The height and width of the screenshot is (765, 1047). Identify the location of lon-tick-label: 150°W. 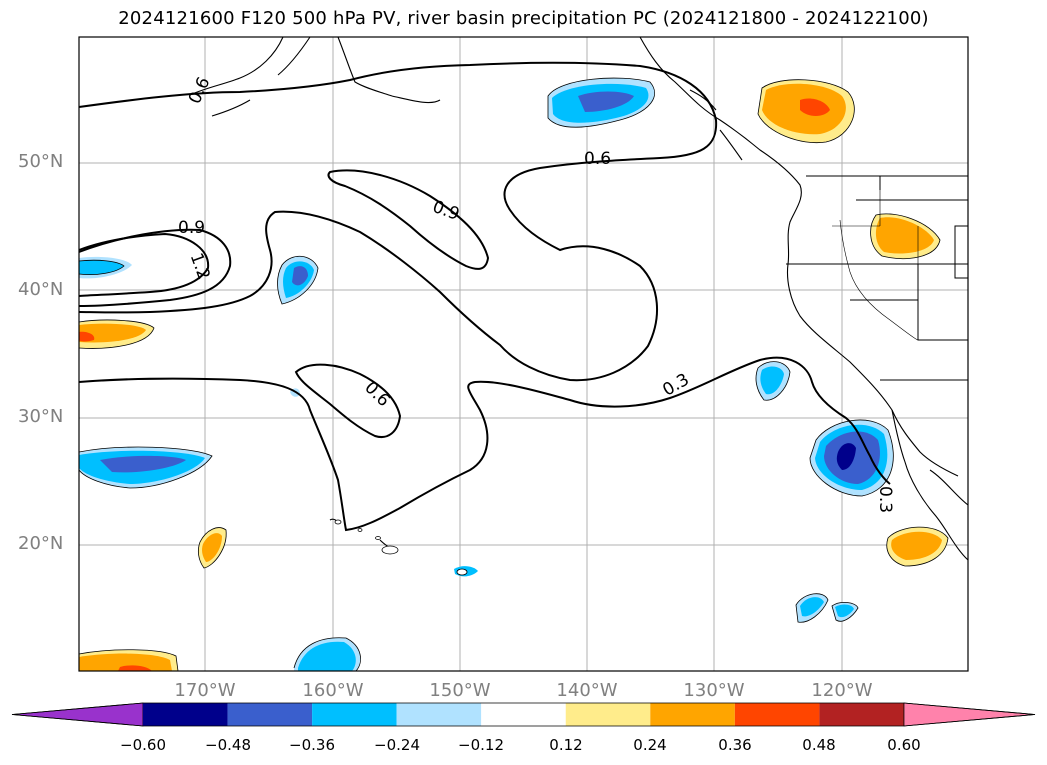
(460, 690).